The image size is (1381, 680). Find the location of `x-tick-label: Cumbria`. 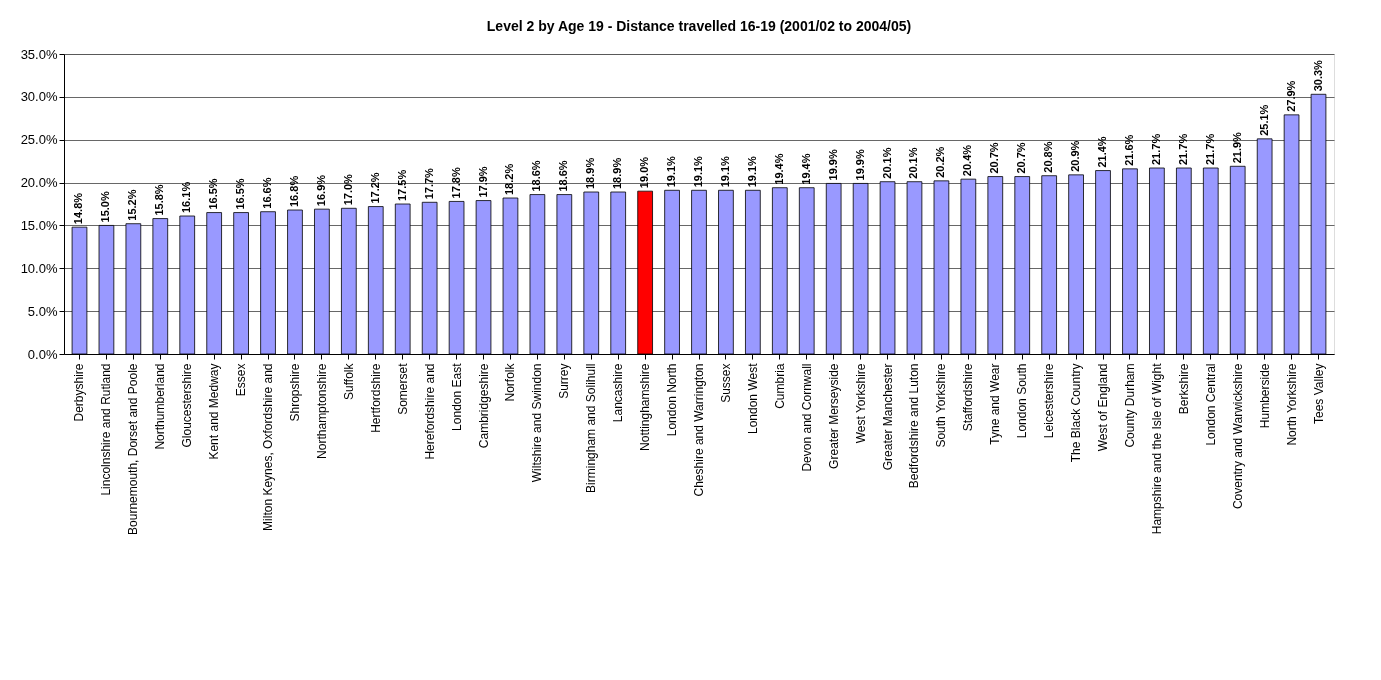

x-tick-label: Cumbria is located at coordinates (779, 386).